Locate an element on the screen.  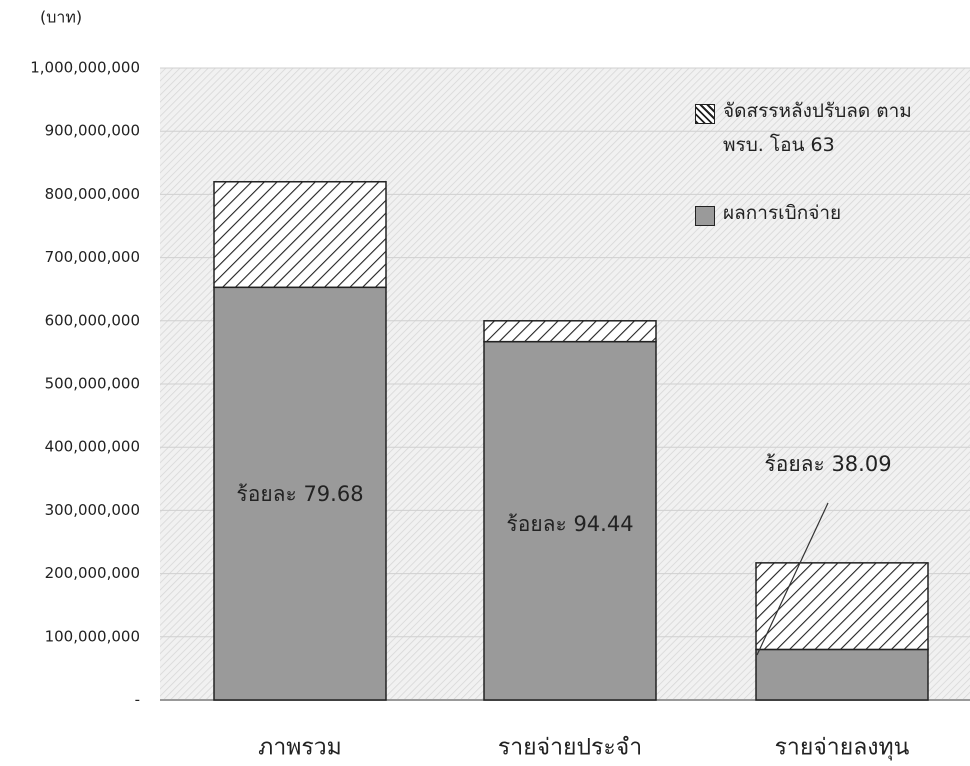
y-tick-label: - is located at coordinates (137, 700).